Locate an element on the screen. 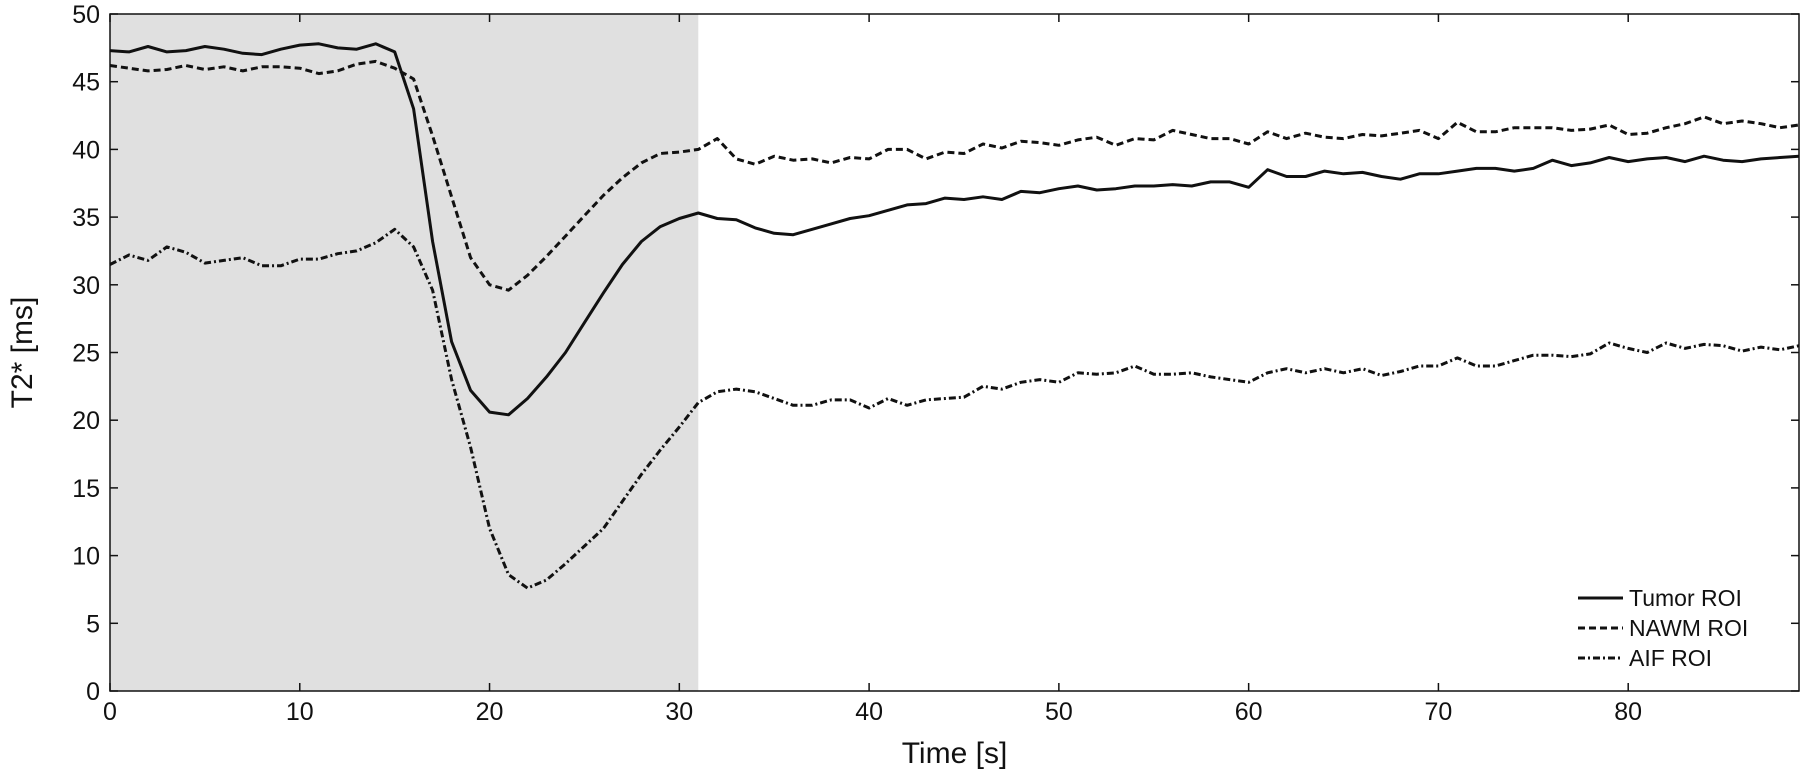 The width and height of the screenshot is (1800, 769). y-tick-label: 25 is located at coordinates (86, 354).